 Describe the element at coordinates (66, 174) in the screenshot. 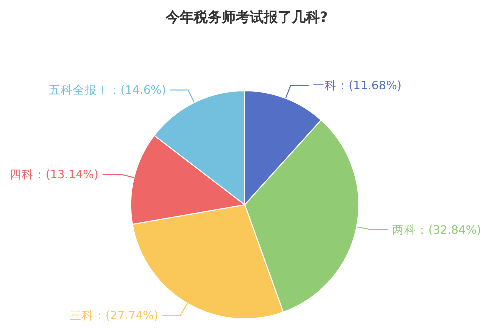

I see `data-label: ：(13.14%)` at that location.